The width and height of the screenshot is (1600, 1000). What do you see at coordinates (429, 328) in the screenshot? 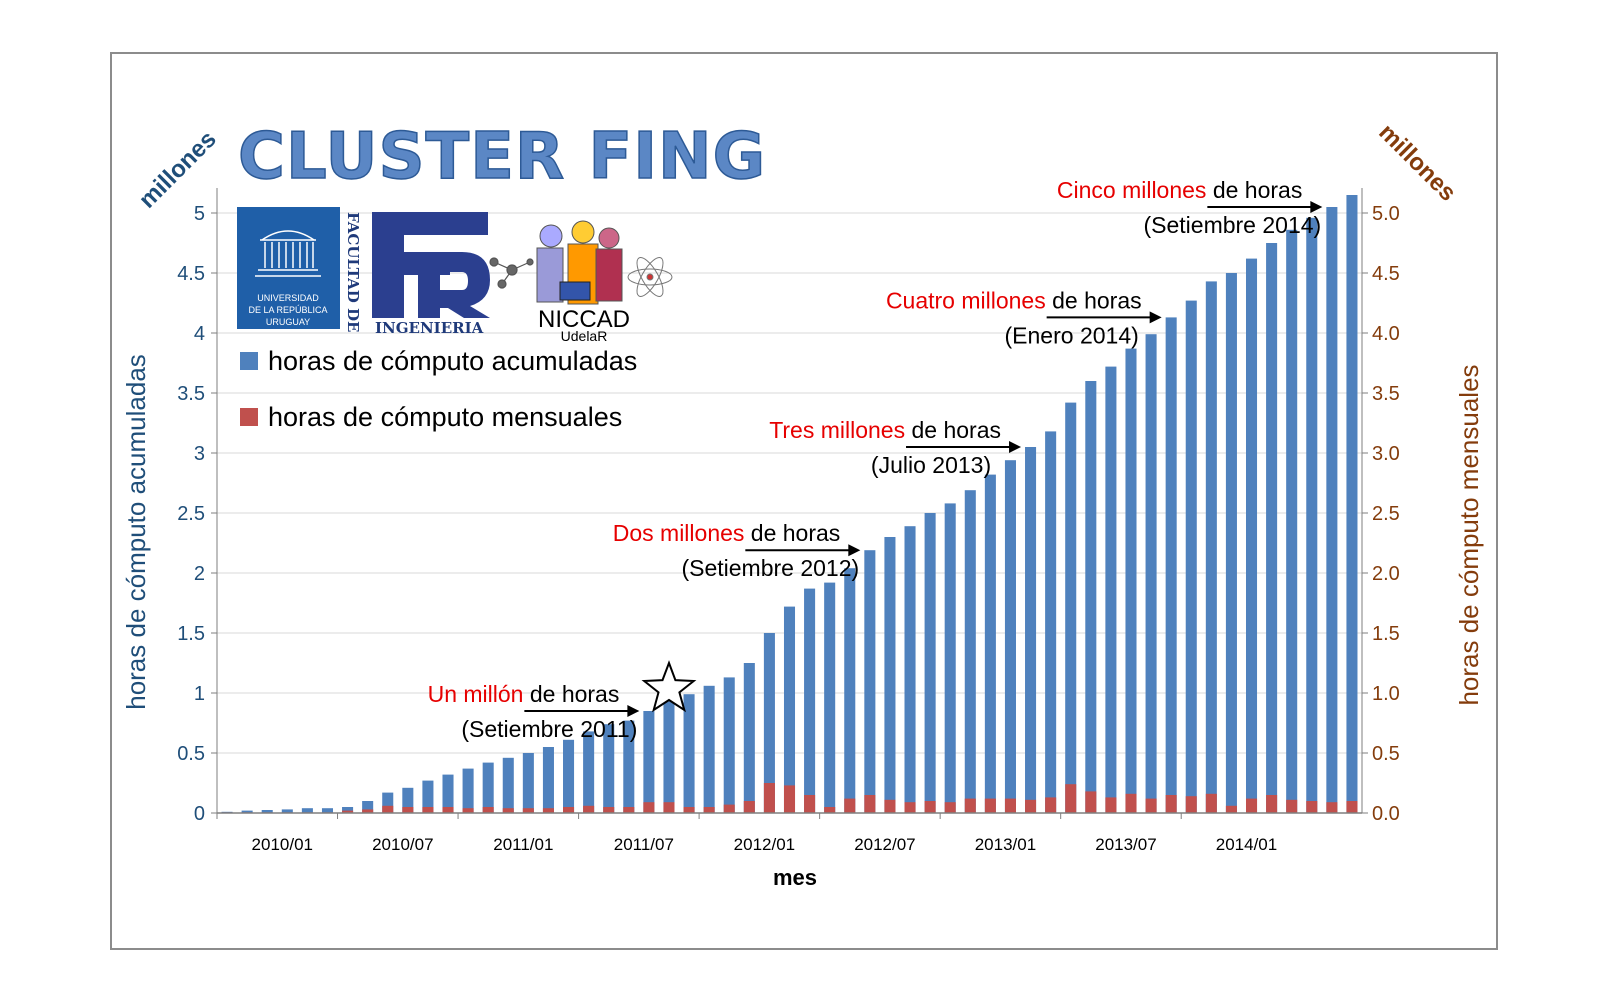
I see `fing-bottom-text: INGENIERIA` at bounding box center [429, 328].